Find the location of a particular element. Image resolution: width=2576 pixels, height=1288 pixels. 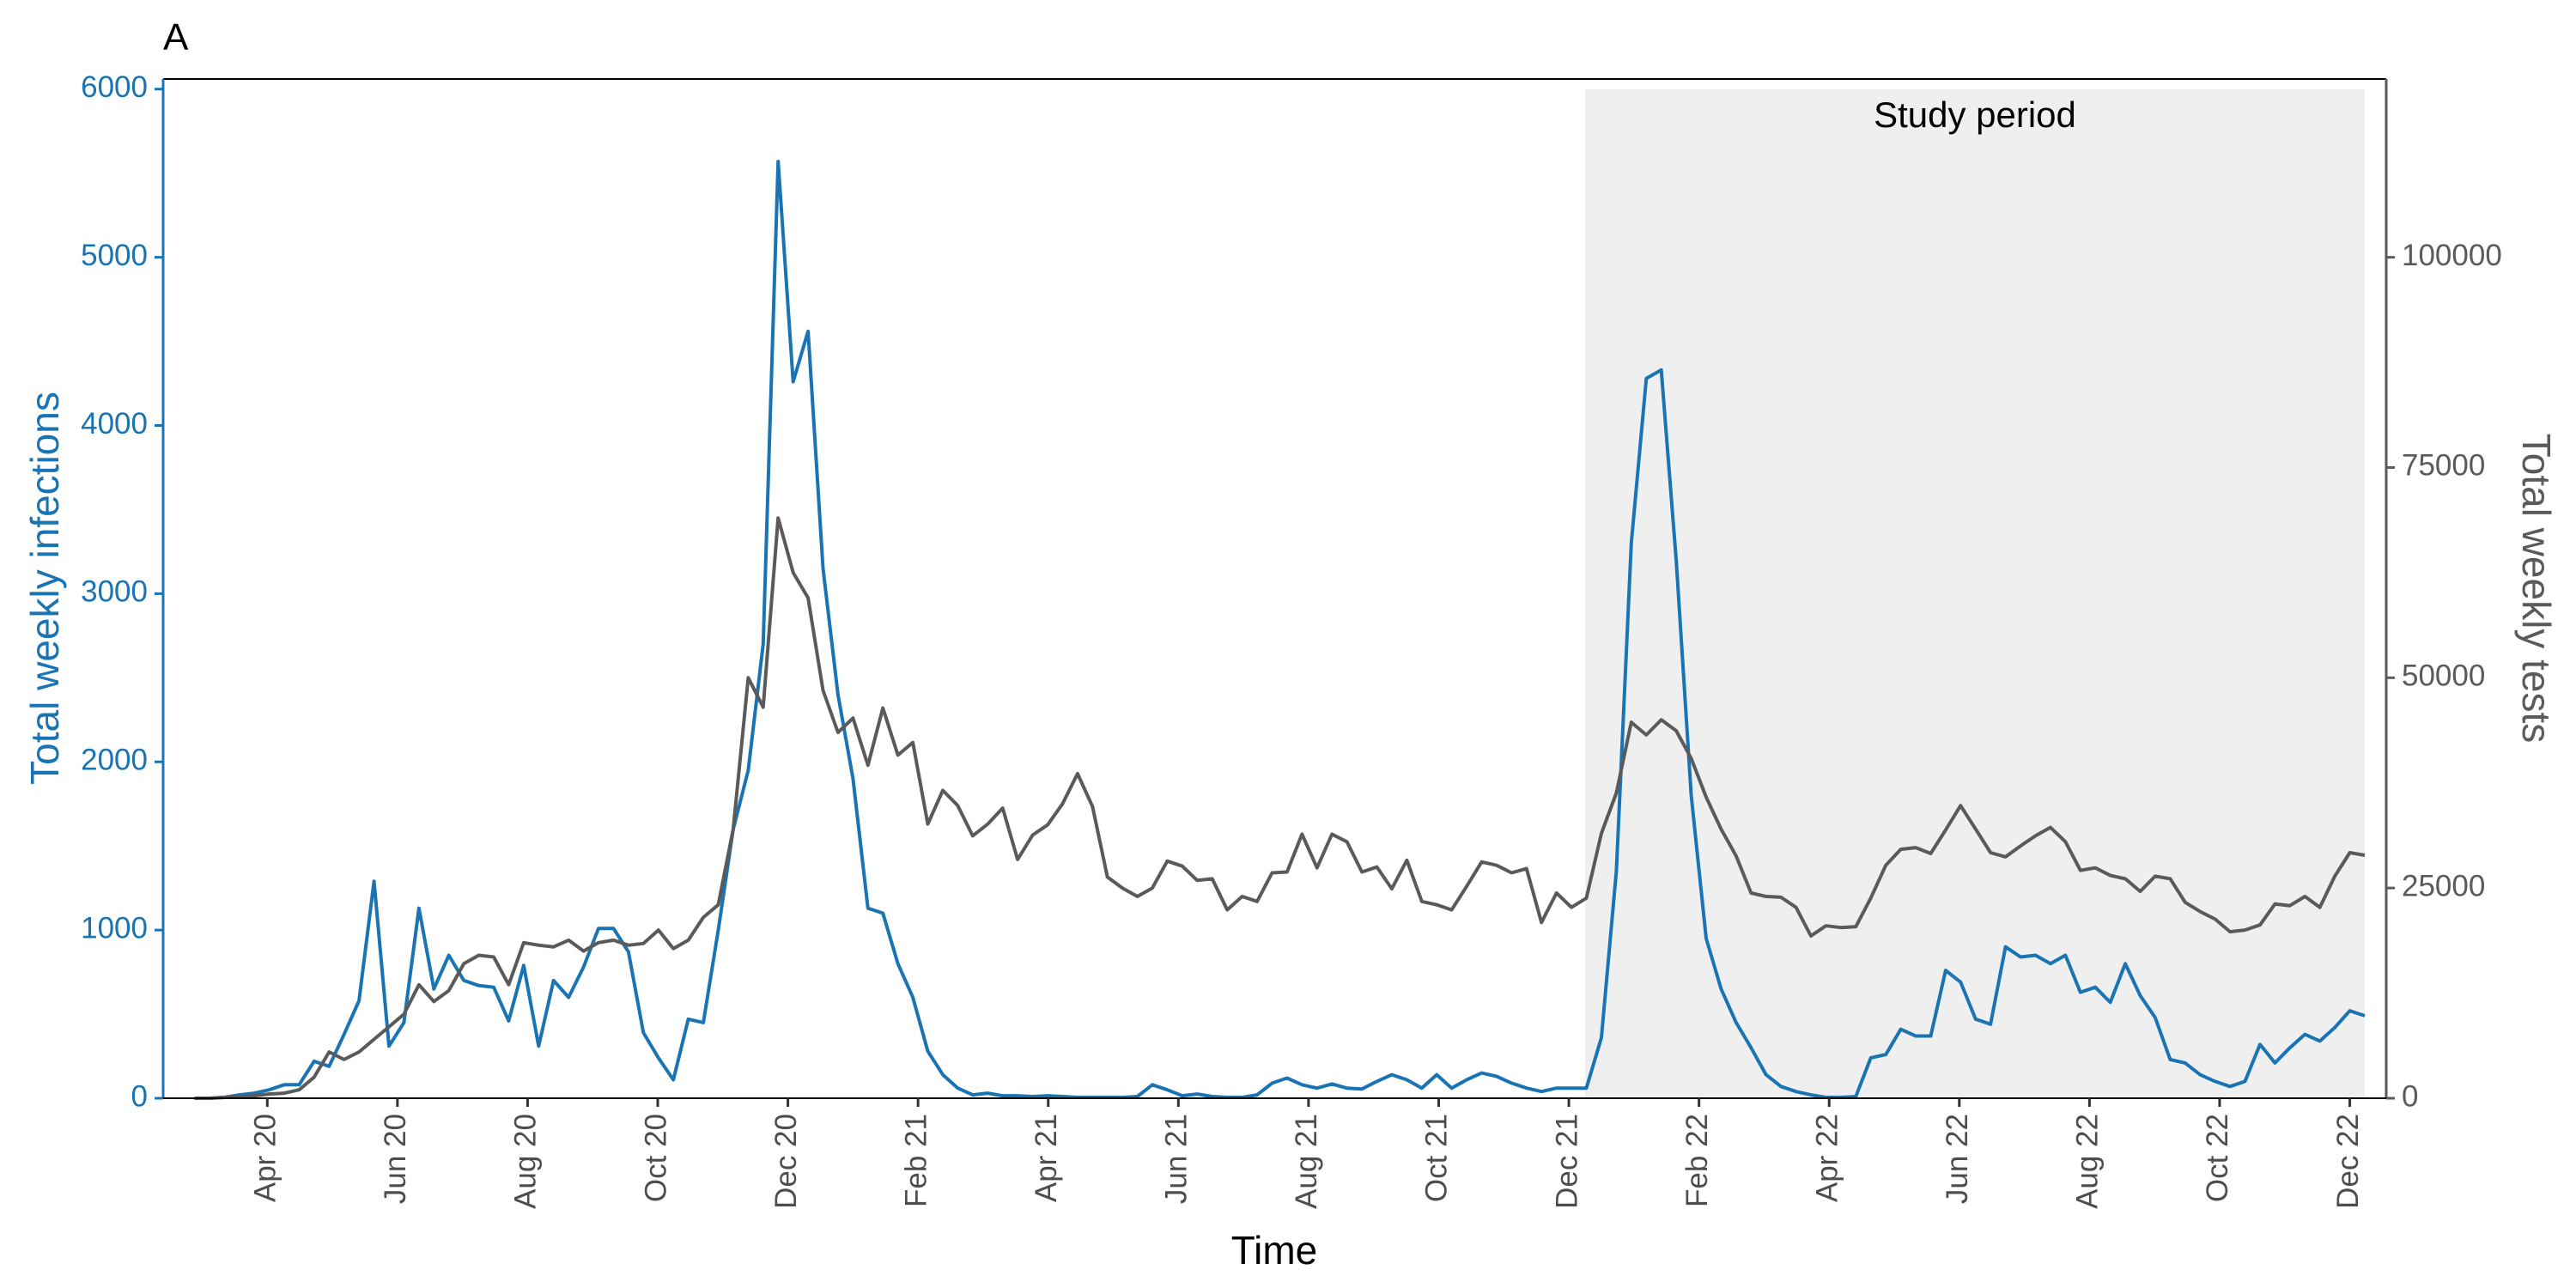

y2-tick-label: 50000 is located at coordinates (2443, 676).